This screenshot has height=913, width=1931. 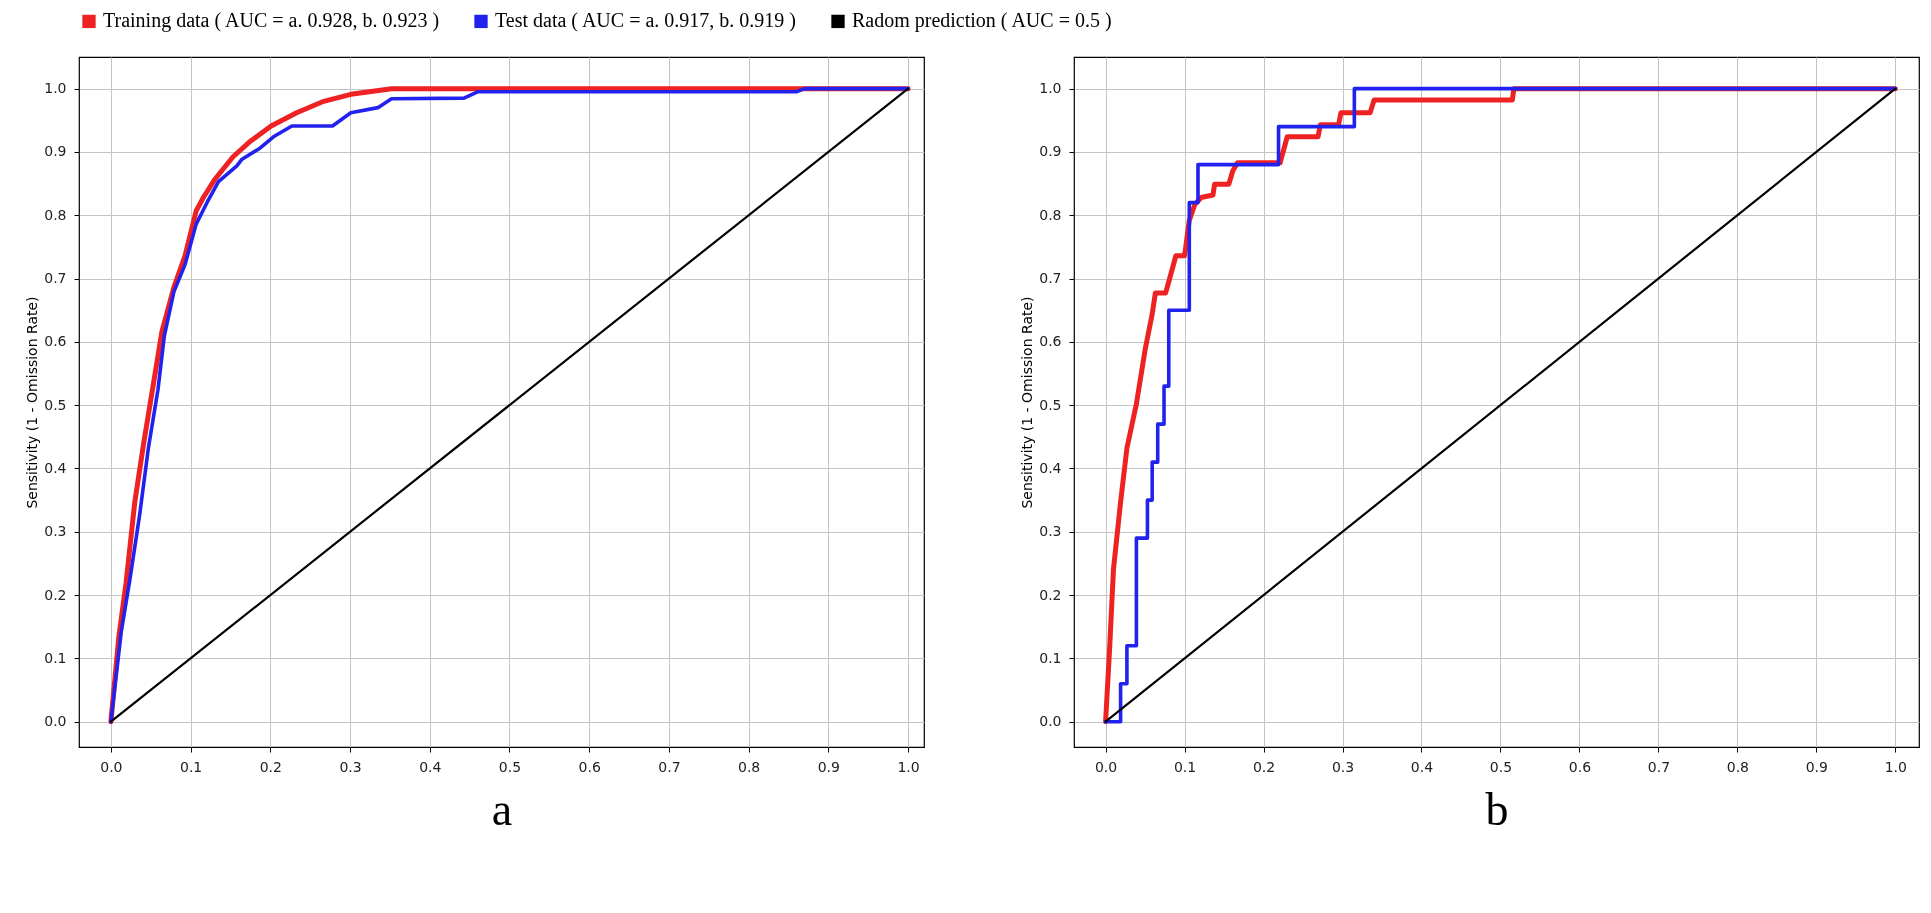 I want to click on legend-label: Radom prediction ( AUC = 0.5 ), so click(x=982, y=21).